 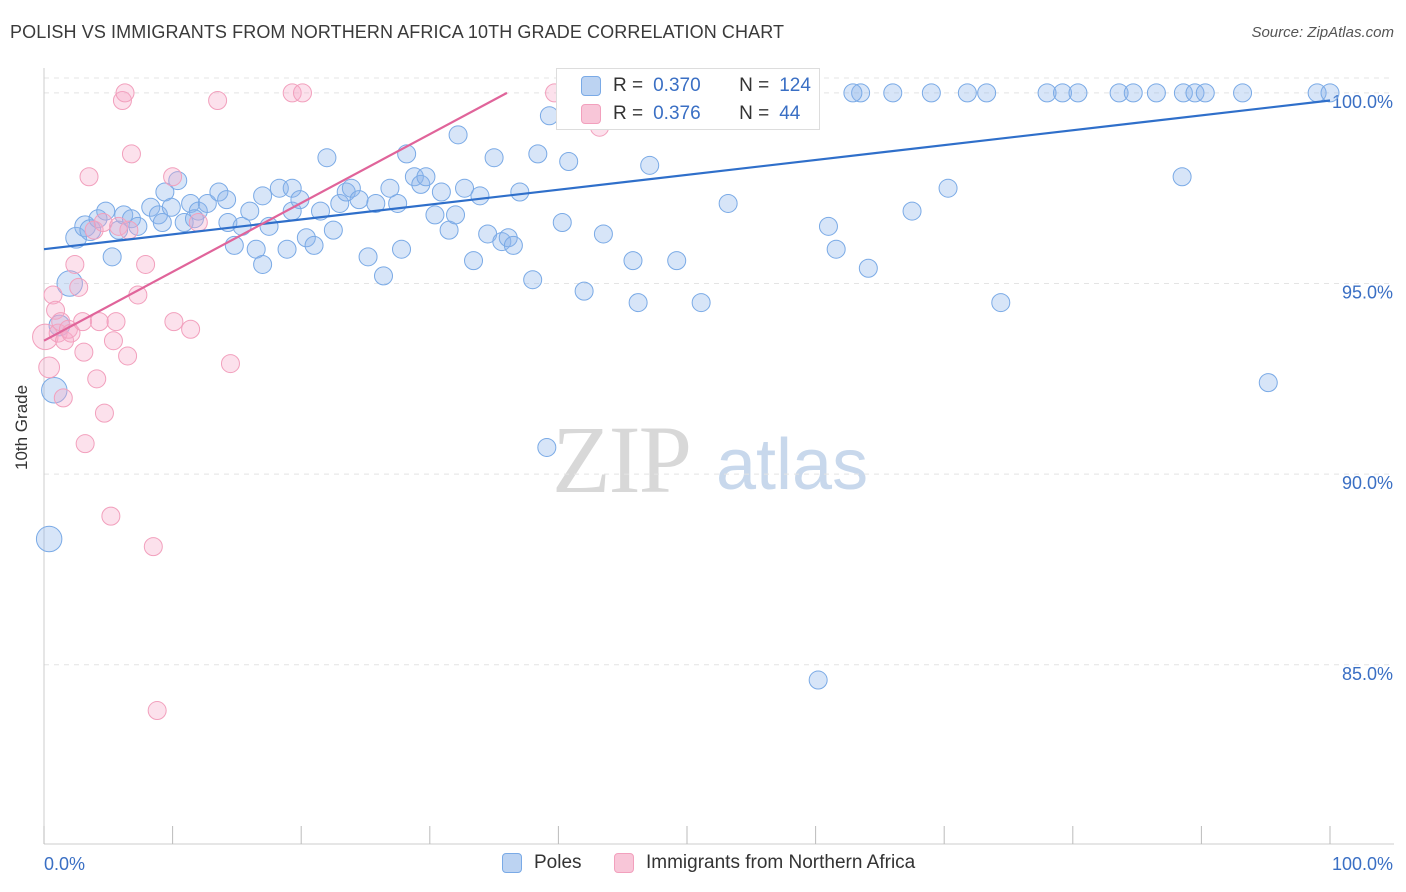 What do you see at coordinates (591, 114) in the screenshot?
I see `immigrants-swatch` at bounding box center [591, 114].